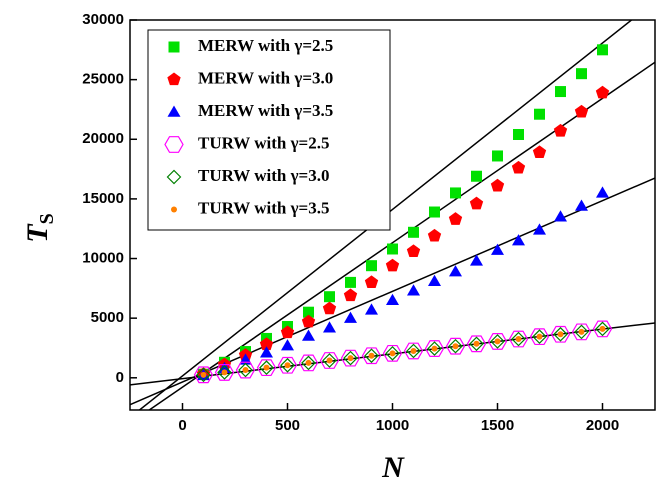 Image resolution: width=659 pixels, height=488 pixels. Describe the element at coordinates (265, 77) in the screenshot. I see `legend-label: MERW with γ=3.0` at that location.